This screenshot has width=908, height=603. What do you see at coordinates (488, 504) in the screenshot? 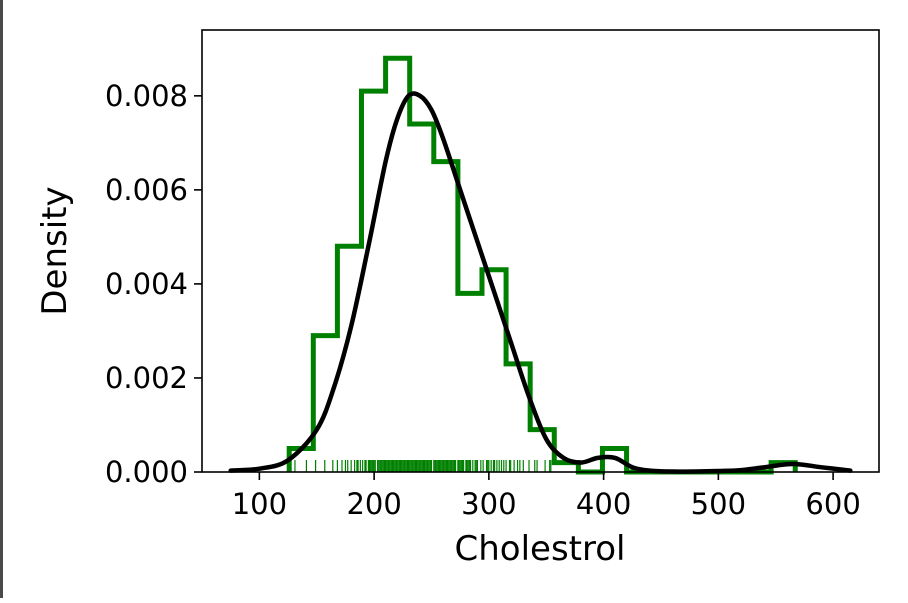
I see `x-tick-label: 300` at bounding box center [488, 504].